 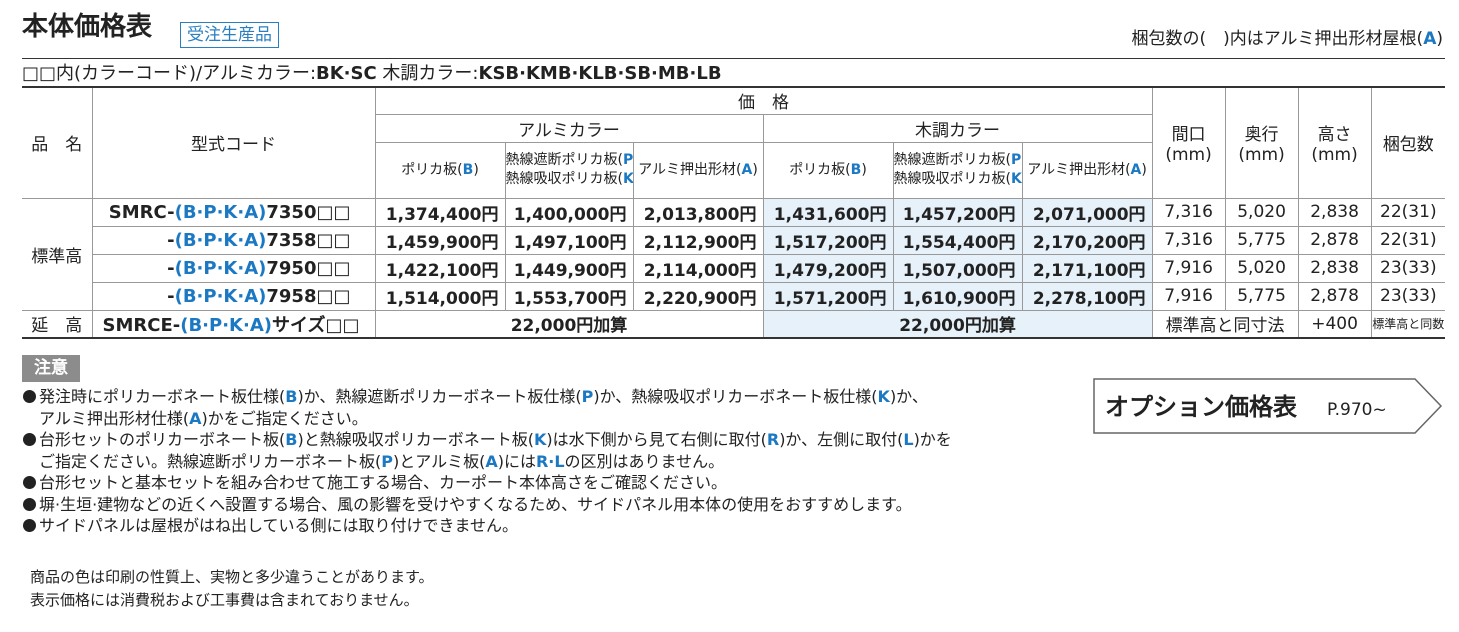 What do you see at coordinates (440, 296) in the screenshot?
I see `price: 1,514,000円` at bounding box center [440, 296].